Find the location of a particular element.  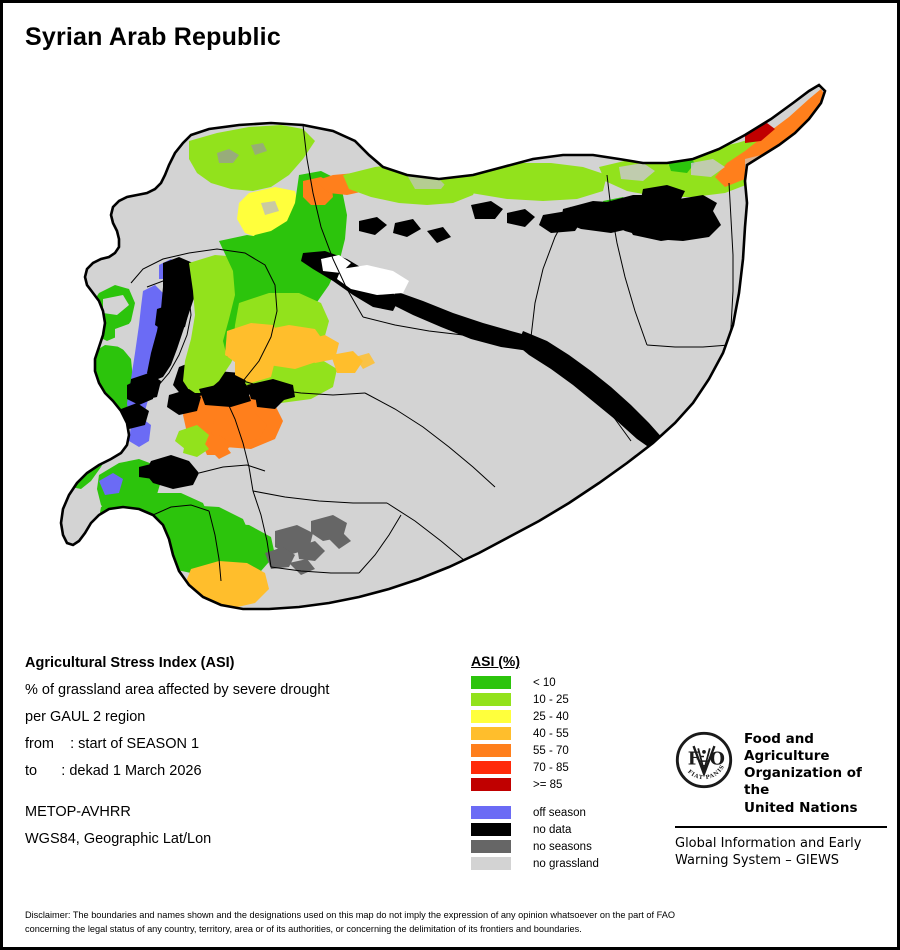

legend-label: 10 - 25 is located at coordinates (551, 699).